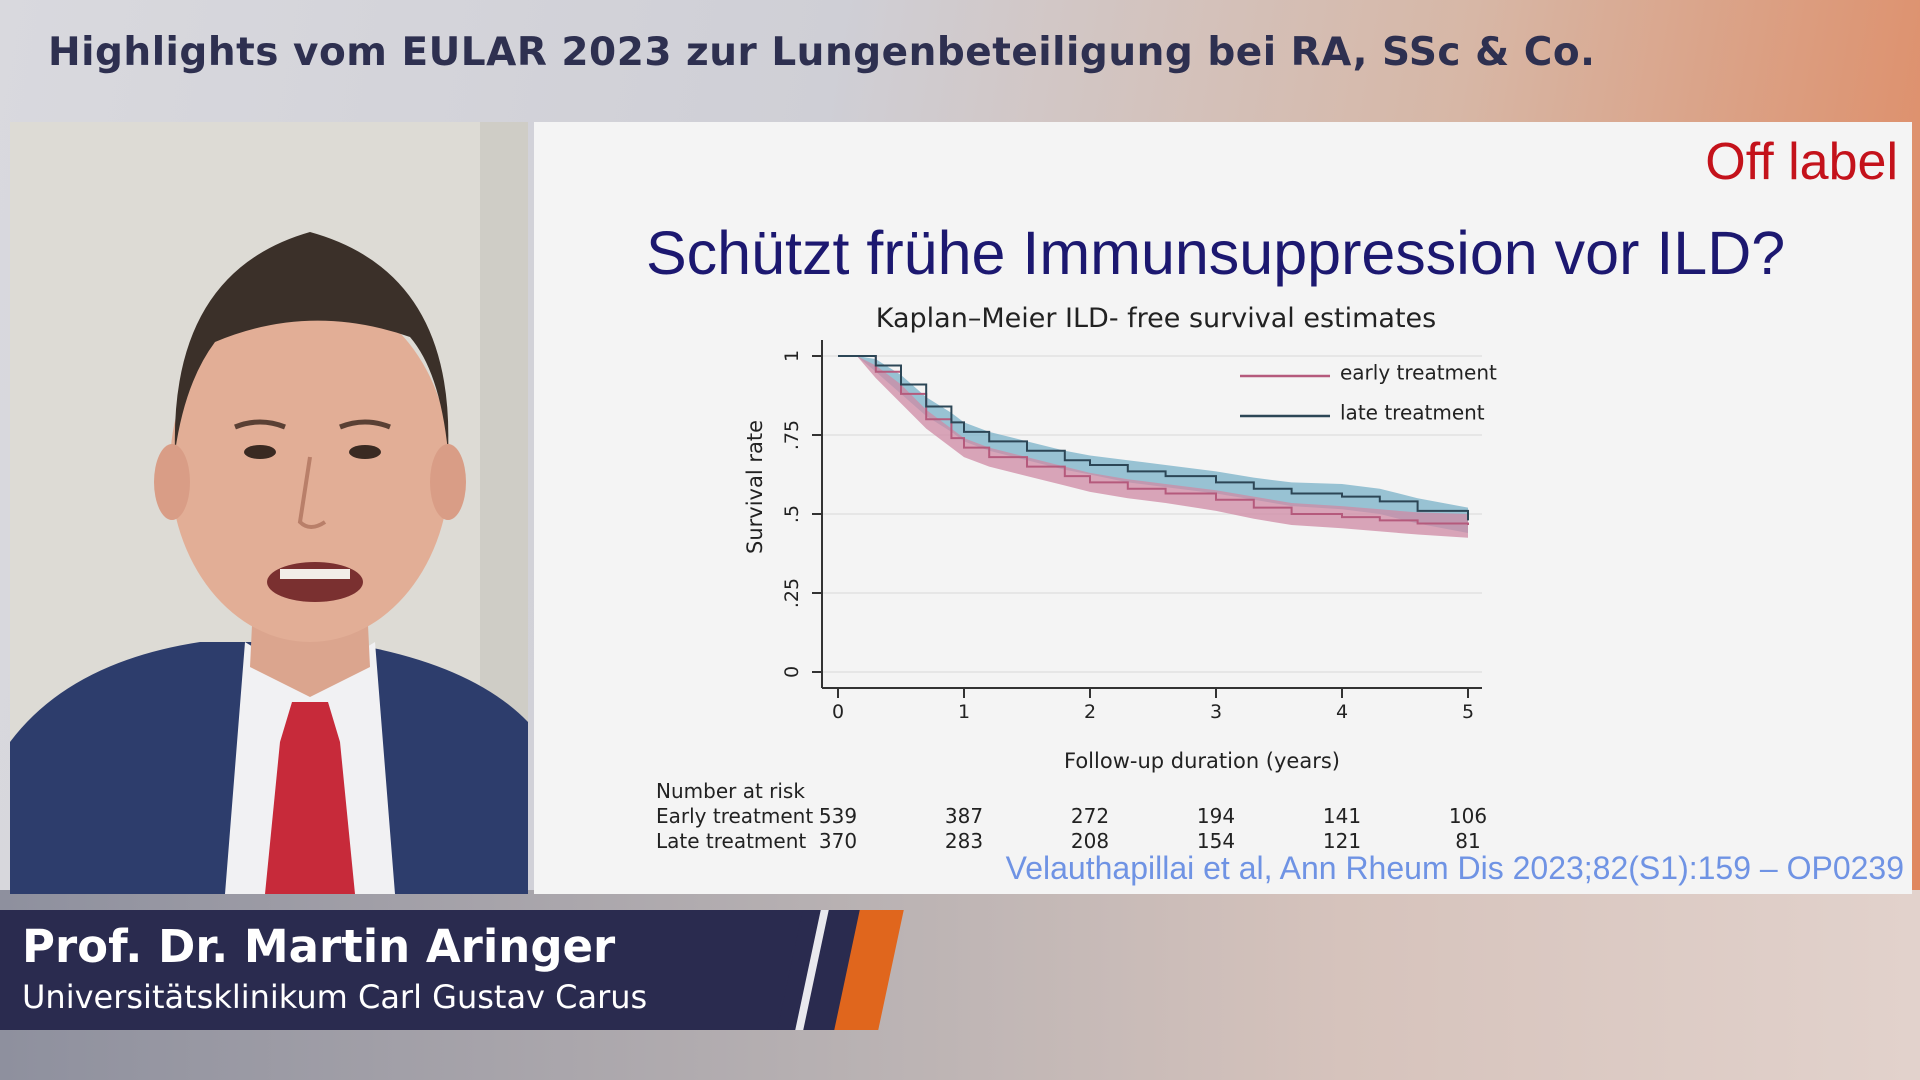  What do you see at coordinates (1368, 393) in the screenshot?
I see `chart-legend: early treatment late treatment` at bounding box center [1368, 393].